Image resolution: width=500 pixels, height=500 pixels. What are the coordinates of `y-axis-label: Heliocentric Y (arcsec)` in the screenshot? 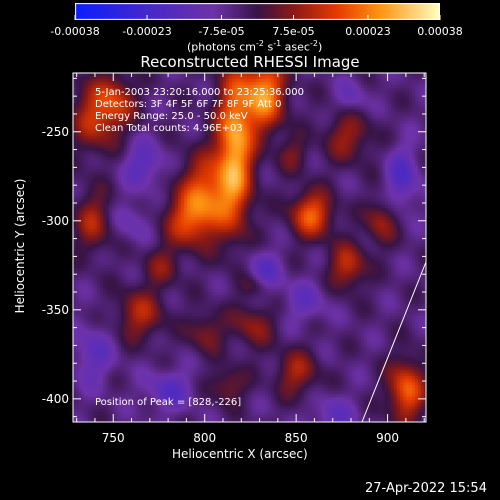 It's located at (20, 246).